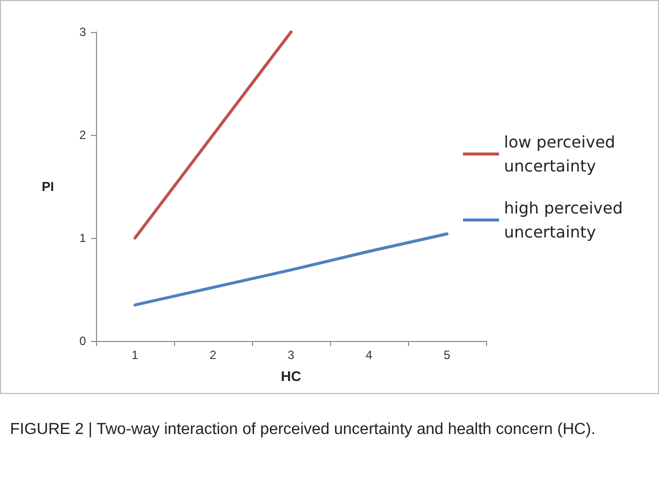 The image size is (659, 478). I want to click on x-tick-label: 5, so click(447, 355).